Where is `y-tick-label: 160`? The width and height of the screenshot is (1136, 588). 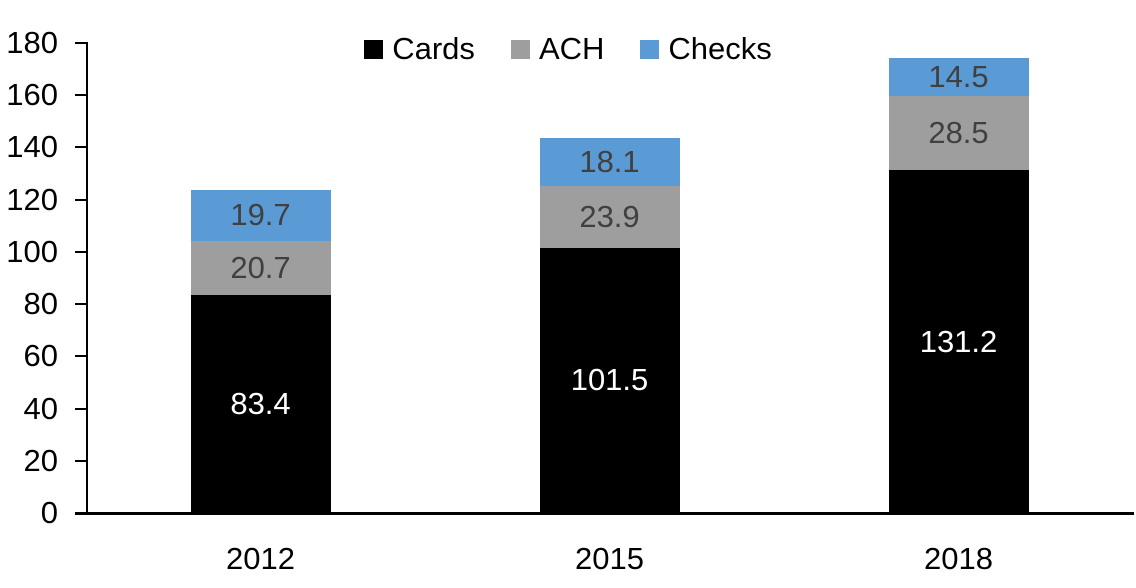 y-tick-label: 160 is located at coordinates (32, 95).